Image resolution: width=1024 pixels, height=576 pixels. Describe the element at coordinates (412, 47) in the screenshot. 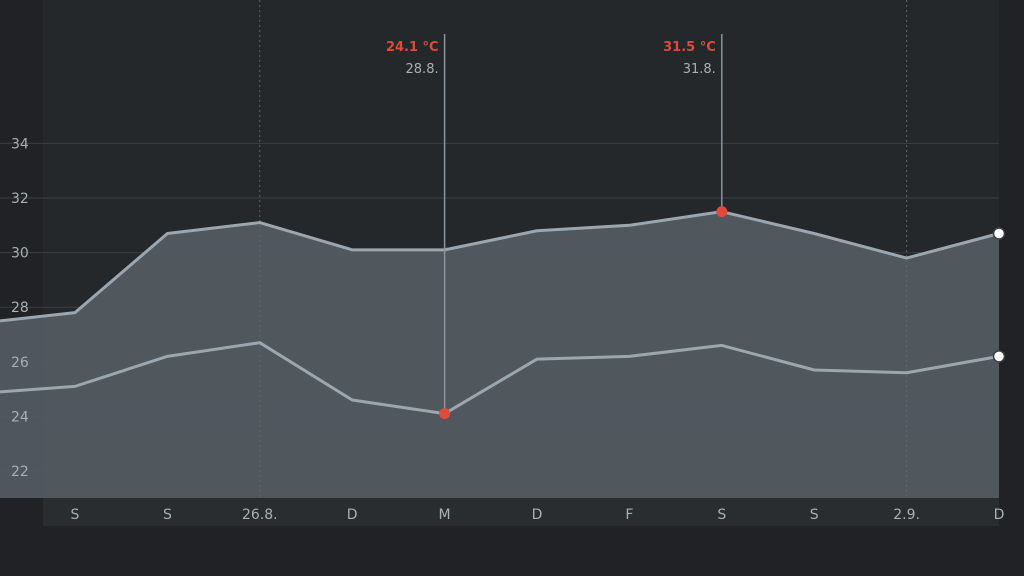

I see `annotation-value-label: 24.1 °C` at that location.